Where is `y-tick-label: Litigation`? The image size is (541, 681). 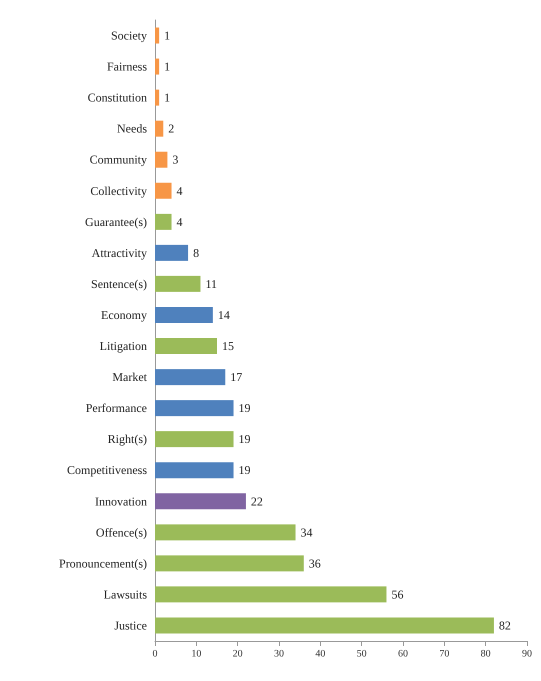 y-tick-label: Litigation is located at coordinates (123, 346).